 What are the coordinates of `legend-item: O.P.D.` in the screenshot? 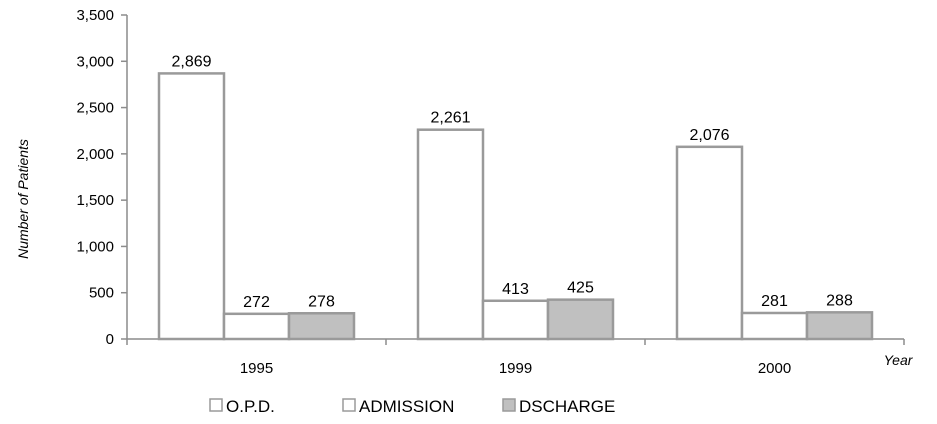 It's located at (242, 406).